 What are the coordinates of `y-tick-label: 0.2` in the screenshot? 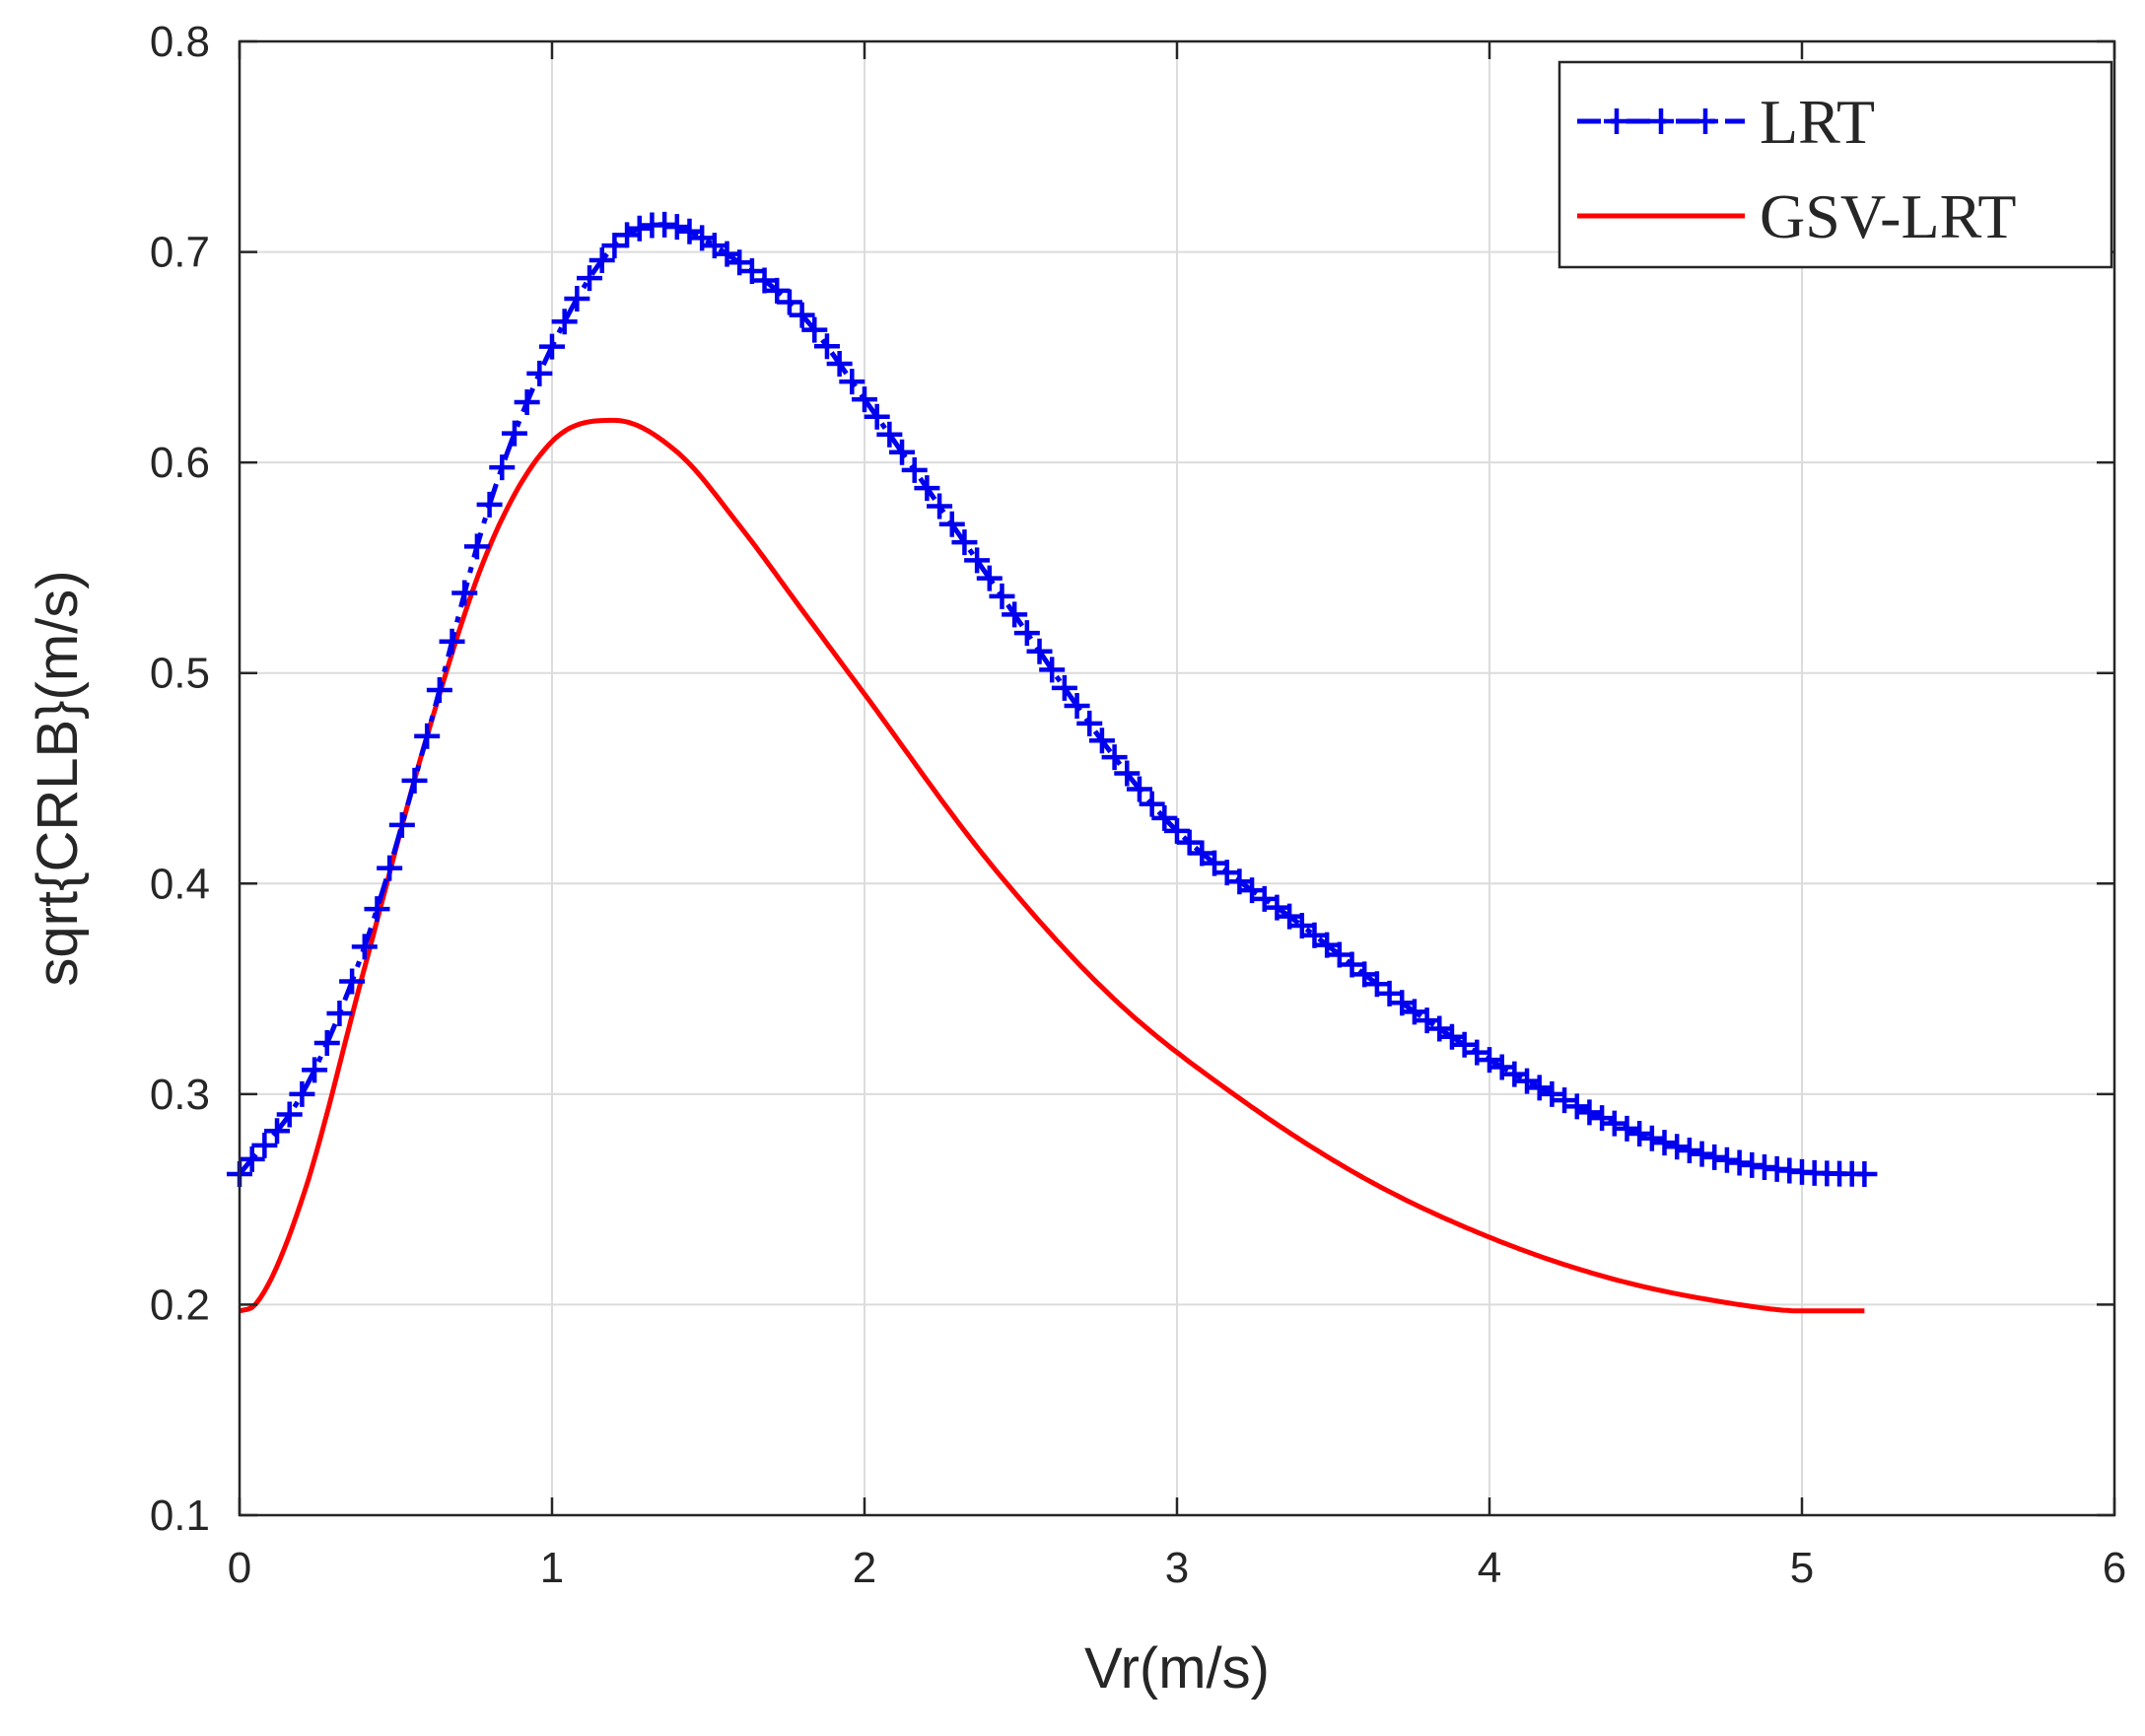 It's located at (180, 1305).